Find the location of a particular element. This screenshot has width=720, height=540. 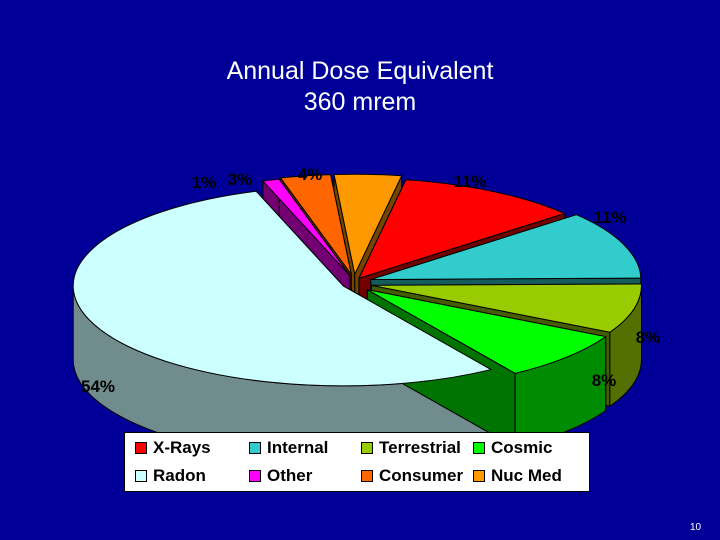

legend-item-nuc-med: Nuc Med is located at coordinates (517, 476).